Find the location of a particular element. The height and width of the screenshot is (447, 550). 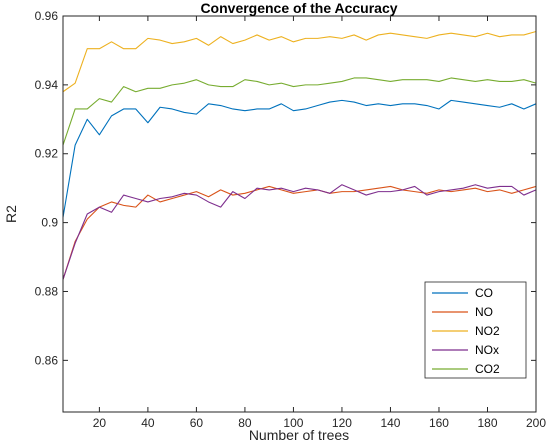

y-tick-label: 0.9 is located at coordinates (49, 223).